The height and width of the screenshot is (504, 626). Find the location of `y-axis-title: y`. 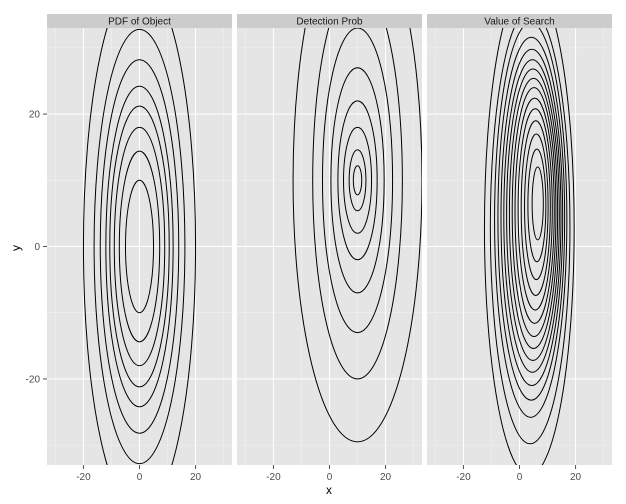

y-axis-title: y is located at coordinates (16, 248).